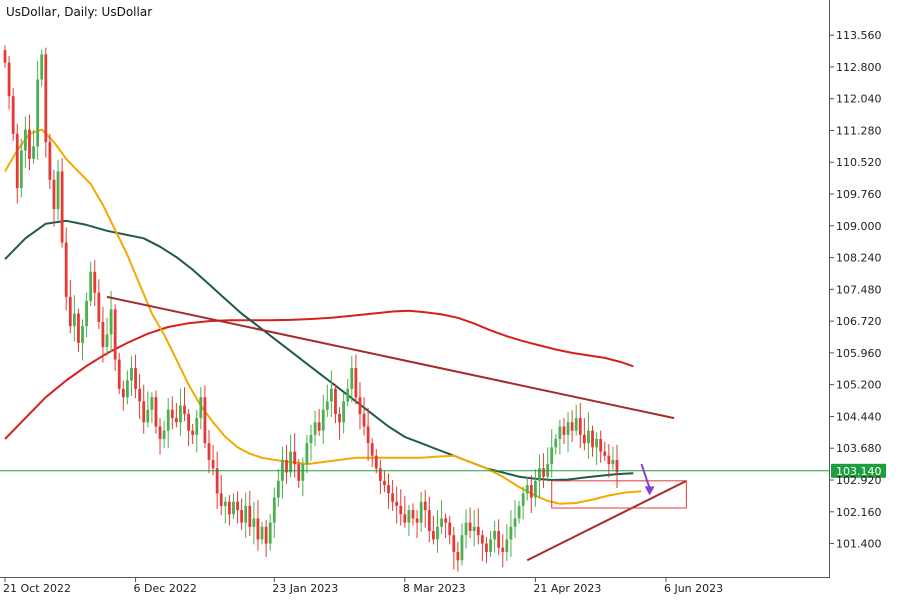 The image size is (900, 600). Describe the element at coordinates (859, 321) in the screenshot. I see `y-tick-label: 106.720` at that location.